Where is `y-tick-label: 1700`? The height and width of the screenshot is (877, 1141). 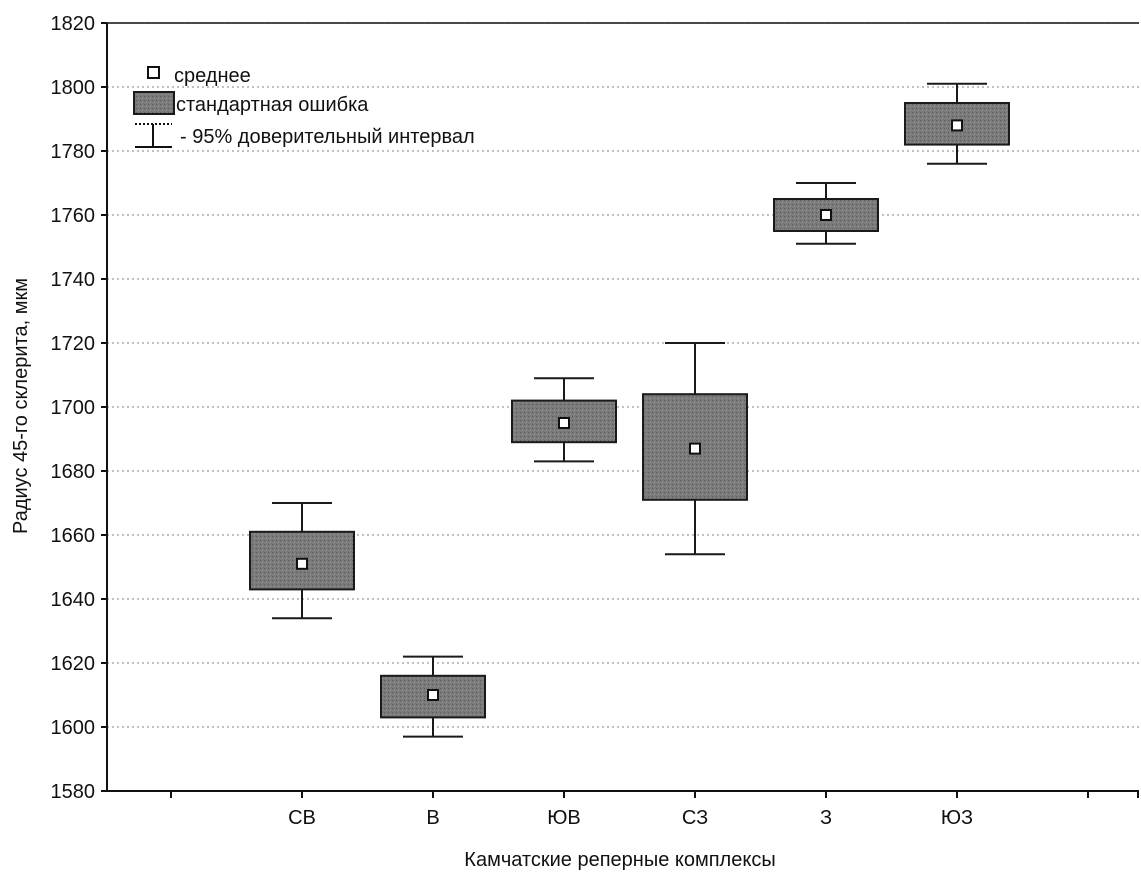 y-tick-label: 1700 is located at coordinates (73, 408).